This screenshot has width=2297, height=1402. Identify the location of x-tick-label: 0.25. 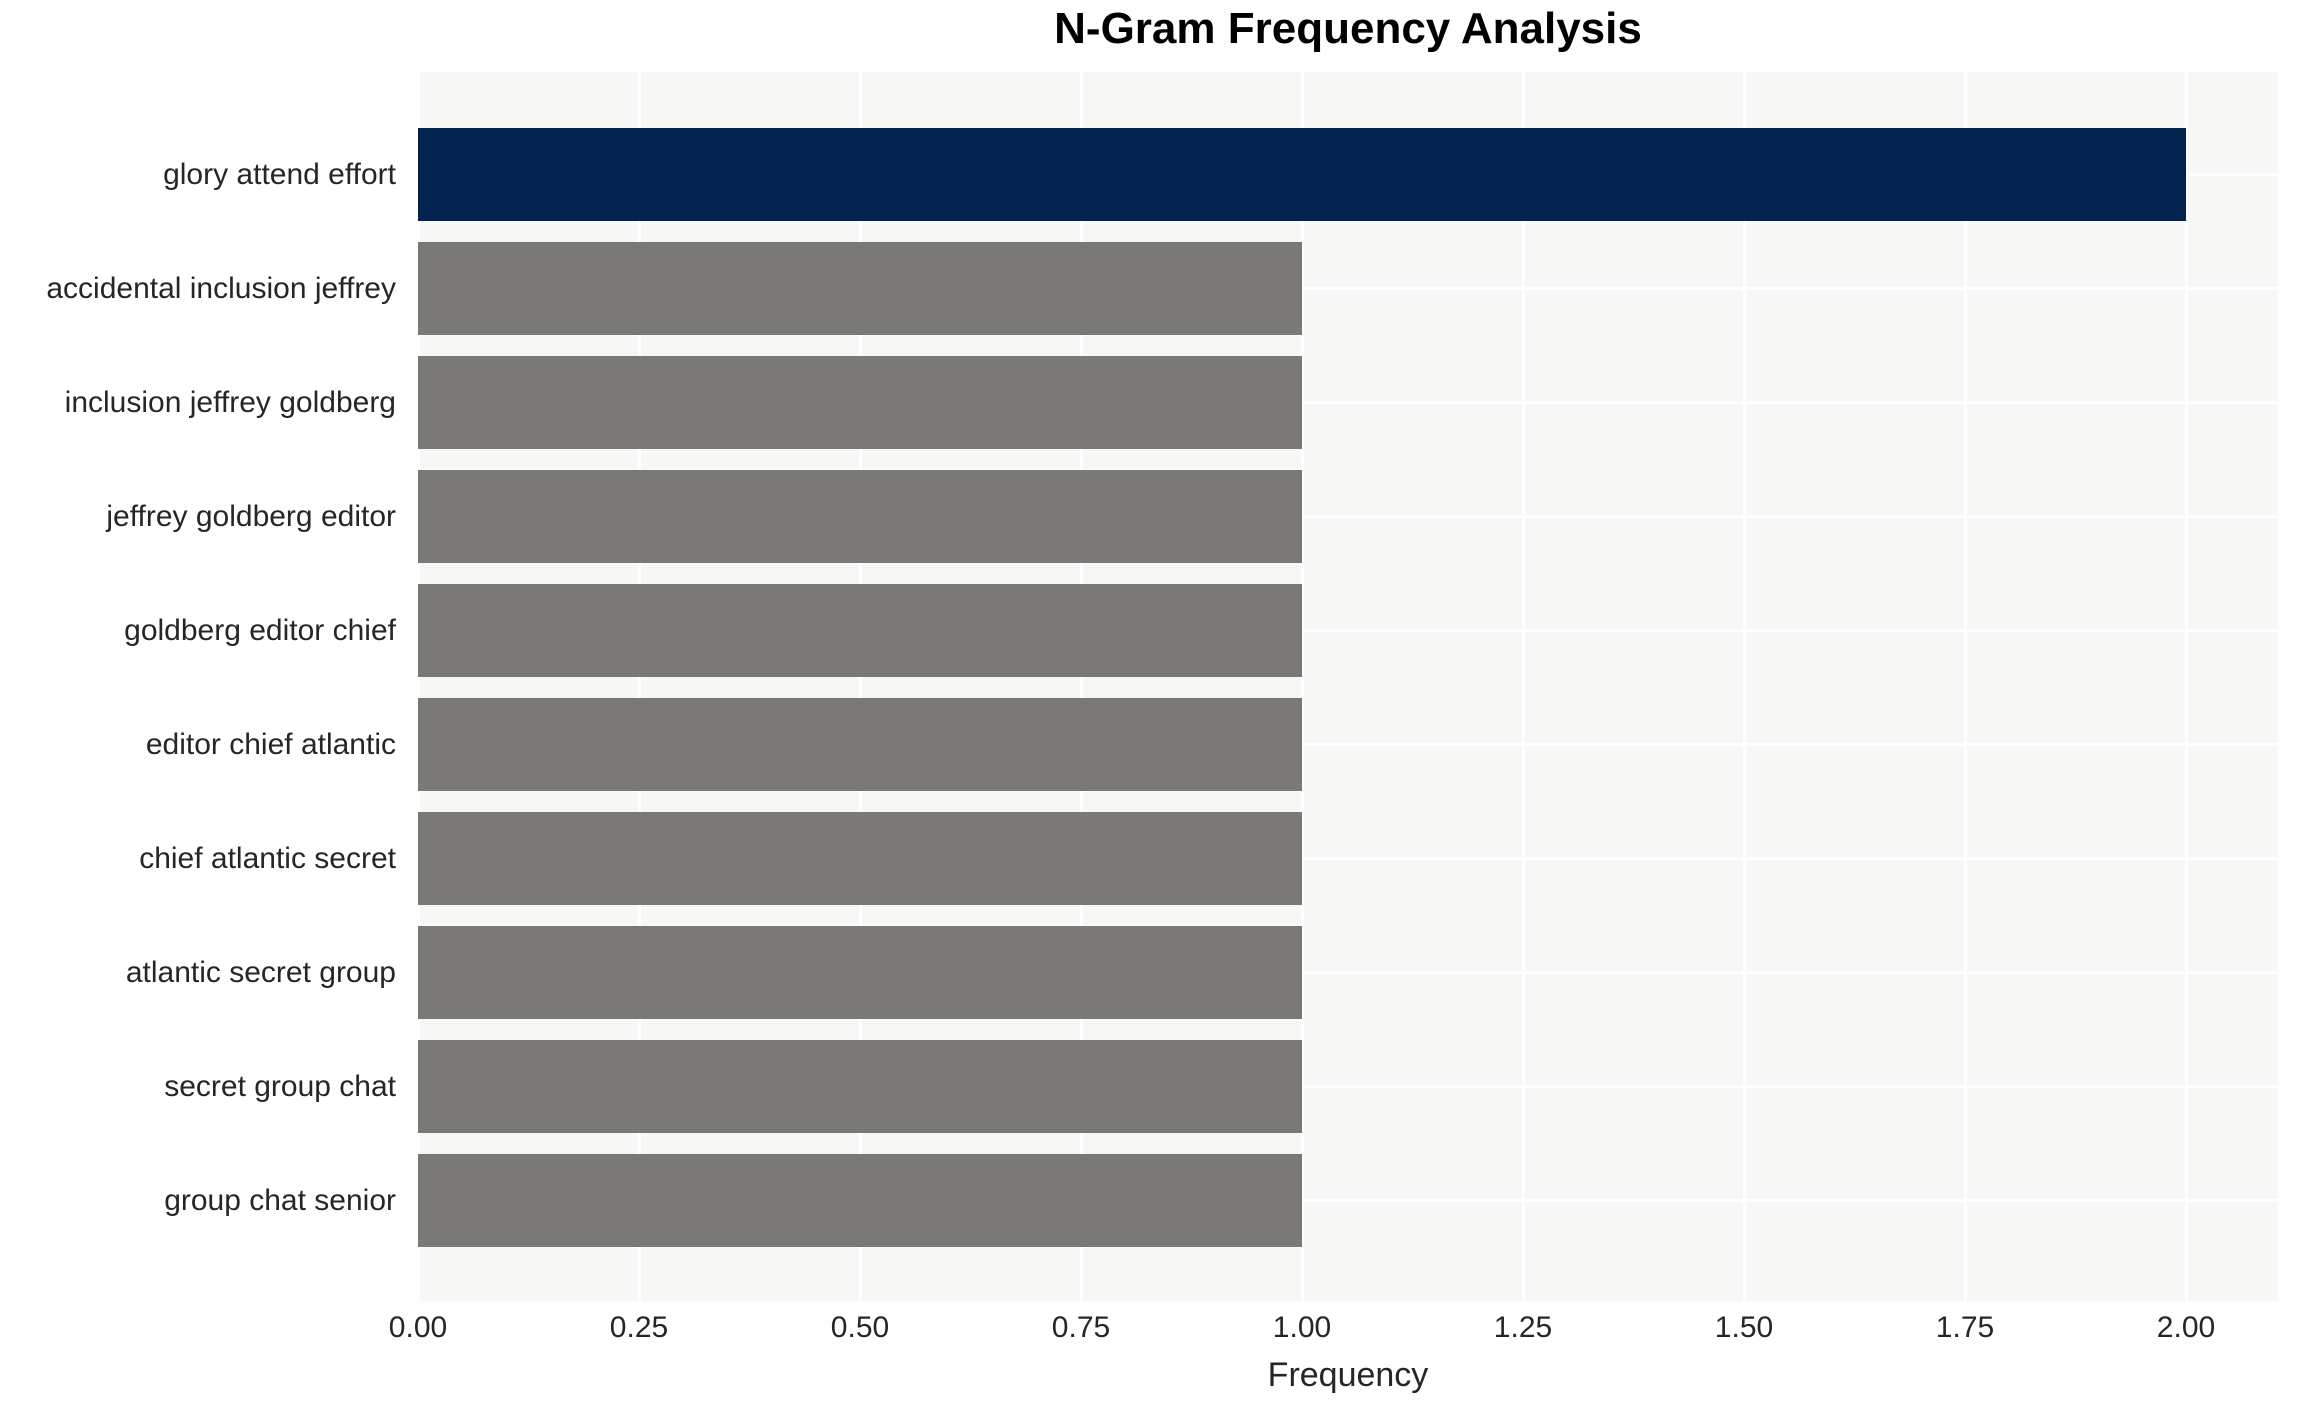
(639, 1327).